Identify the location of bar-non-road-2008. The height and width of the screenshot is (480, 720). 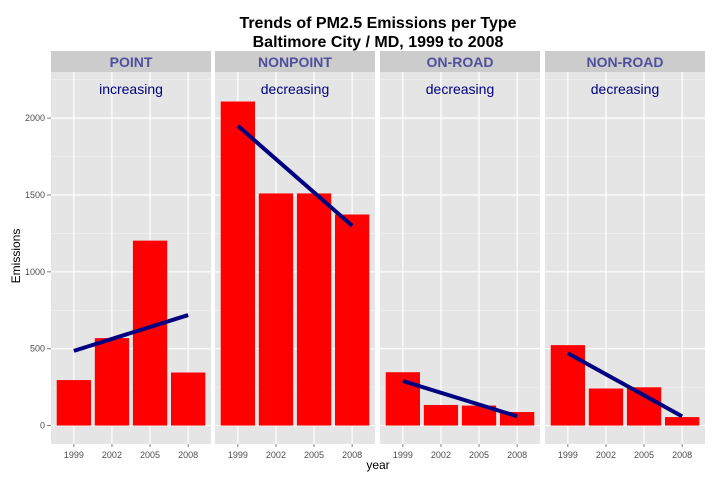
(682, 421).